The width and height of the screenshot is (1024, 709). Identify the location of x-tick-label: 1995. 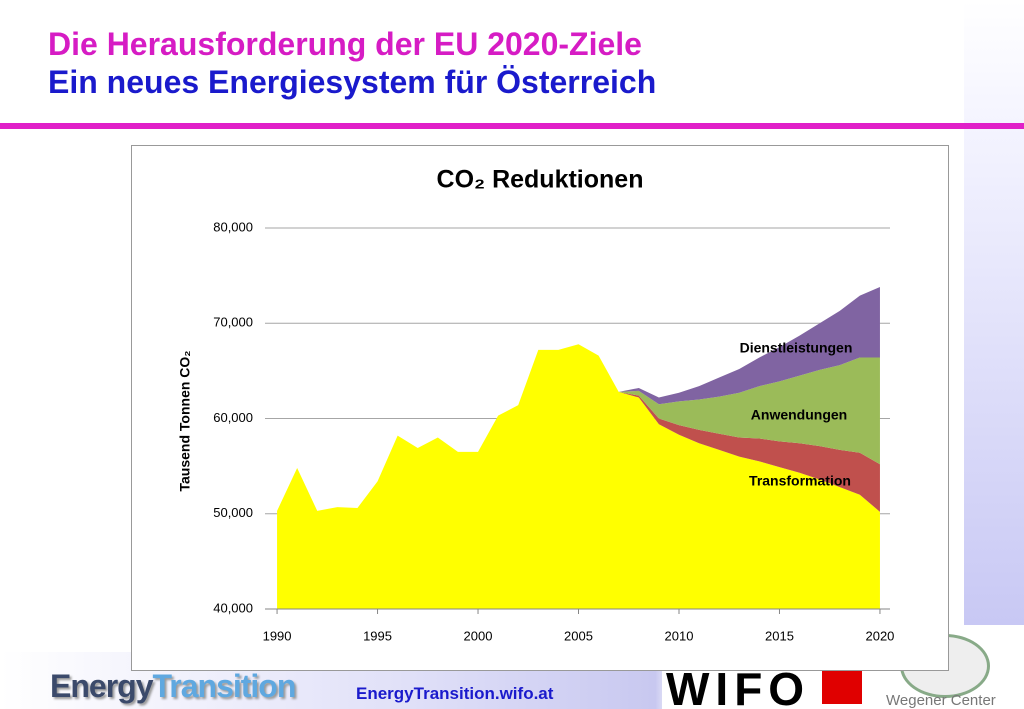
(377, 635).